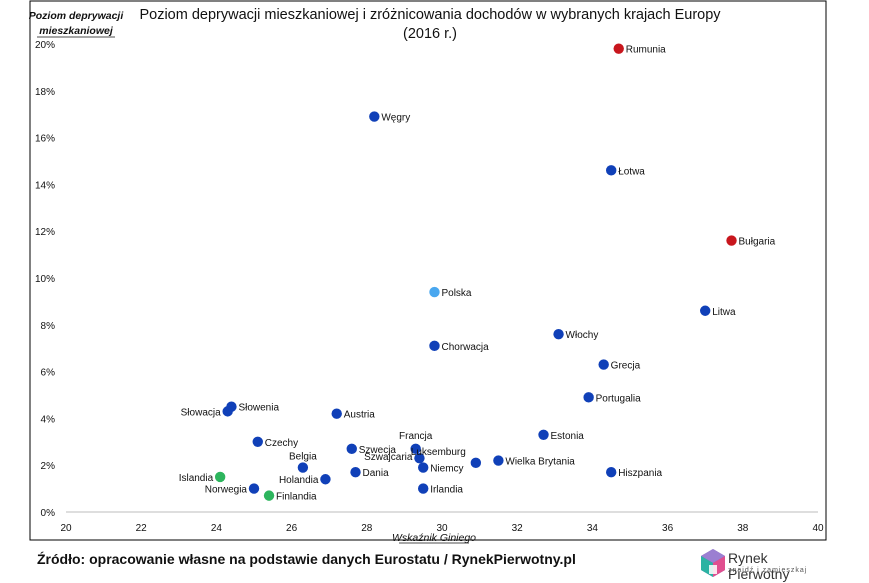  What do you see at coordinates (416, 436) in the screenshot?
I see `point-label: Francja` at bounding box center [416, 436].